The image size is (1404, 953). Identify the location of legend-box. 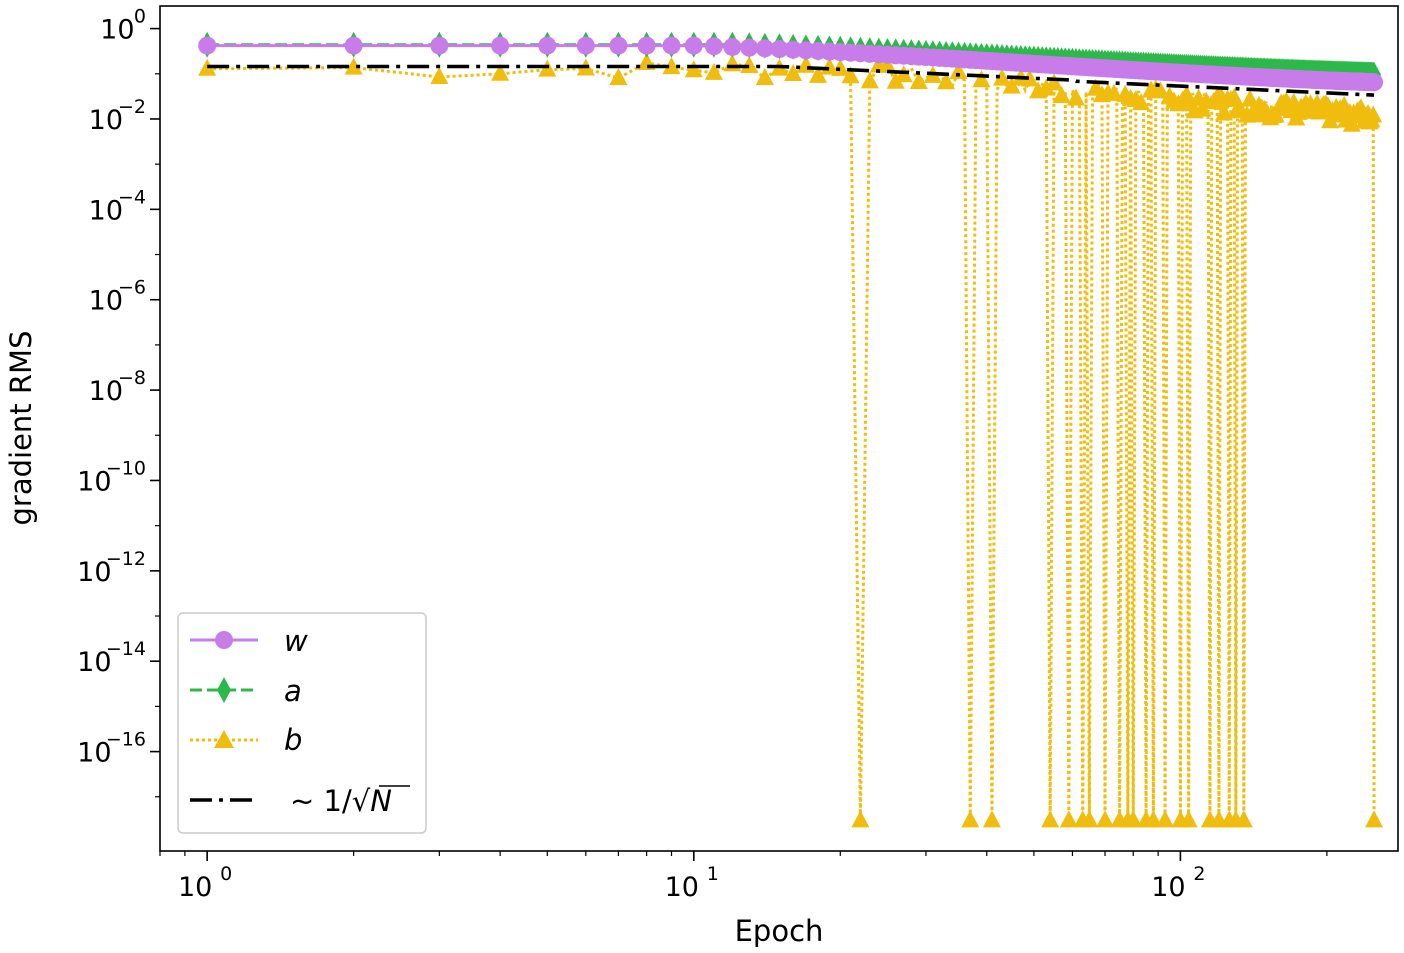
(302, 723).